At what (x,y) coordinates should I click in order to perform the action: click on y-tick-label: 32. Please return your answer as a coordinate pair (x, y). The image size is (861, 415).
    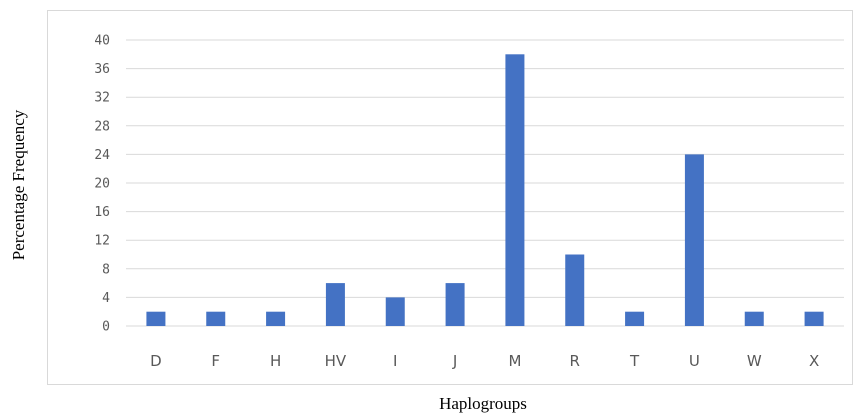
    Looking at the image, I should click on (102, 98).